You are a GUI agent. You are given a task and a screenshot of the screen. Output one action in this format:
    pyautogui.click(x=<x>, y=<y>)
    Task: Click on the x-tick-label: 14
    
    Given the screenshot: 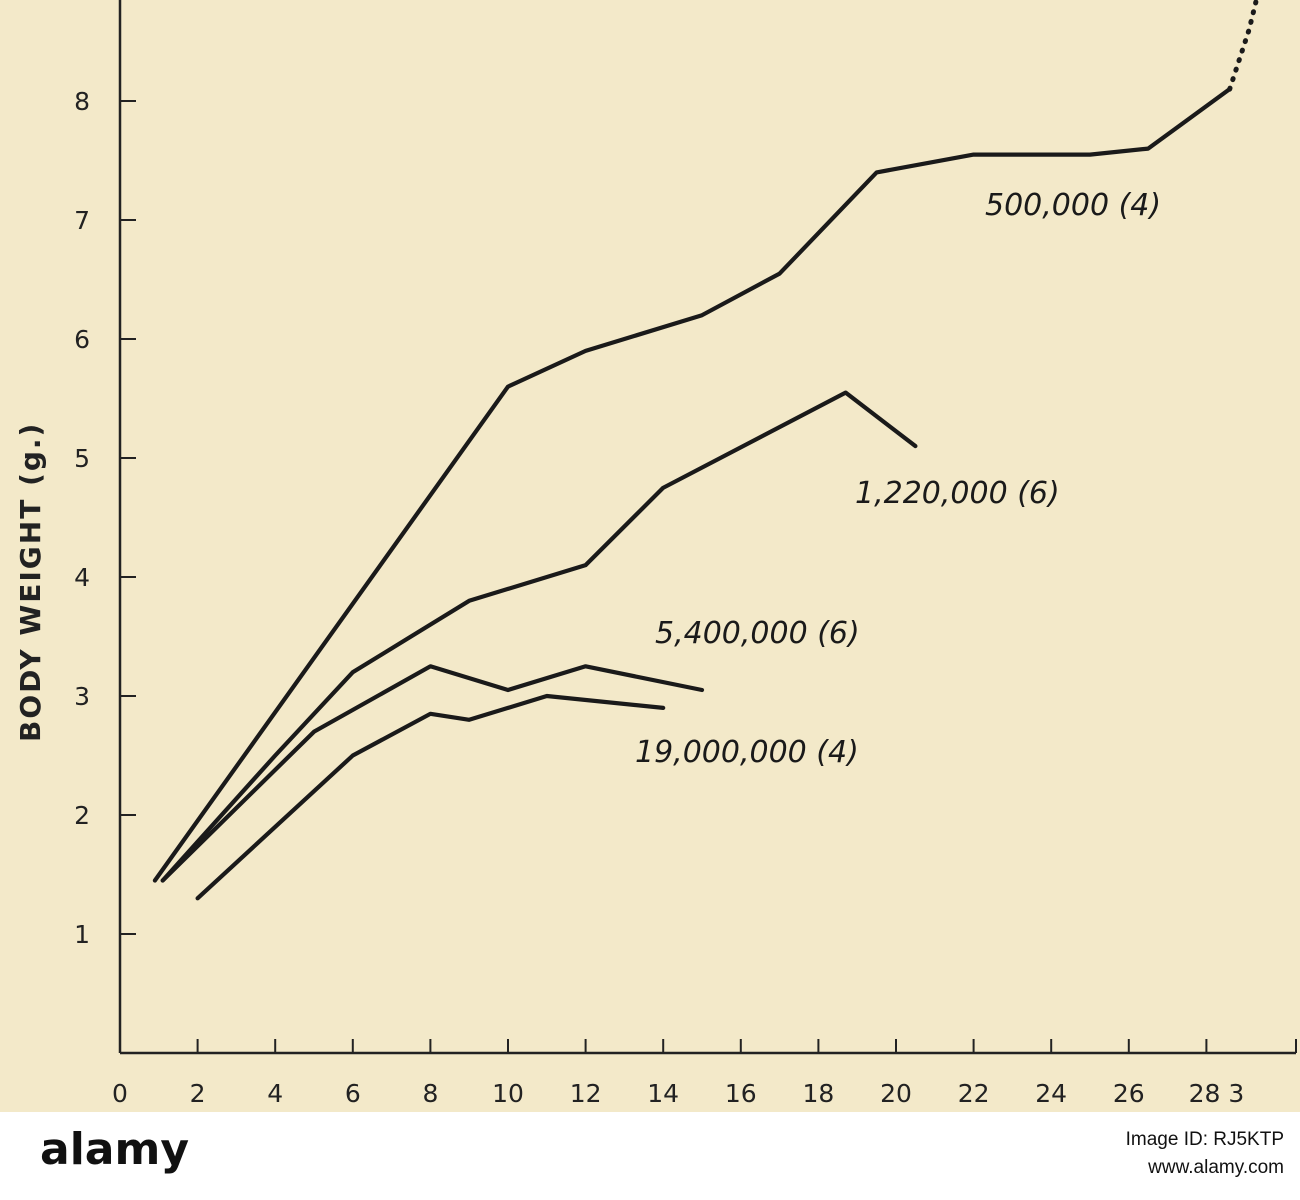 What is the action you would take?
    pyautogui.click(x=663, y=1093)
    